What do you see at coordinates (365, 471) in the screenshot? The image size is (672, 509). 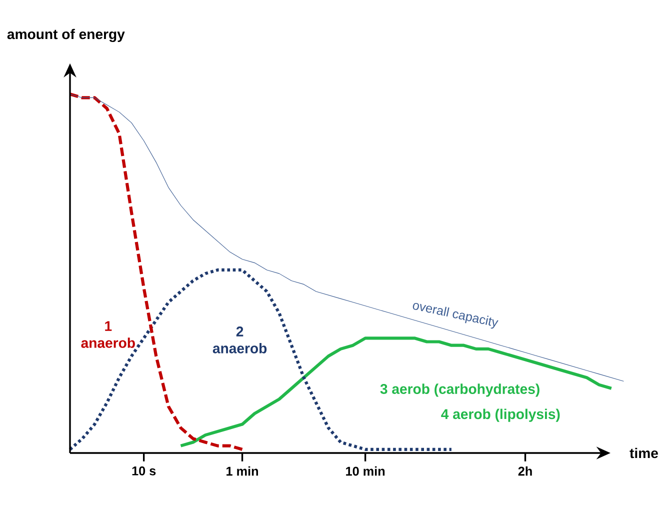 I see `x-tick-label: 10 min` at bounding box center [365, 471].